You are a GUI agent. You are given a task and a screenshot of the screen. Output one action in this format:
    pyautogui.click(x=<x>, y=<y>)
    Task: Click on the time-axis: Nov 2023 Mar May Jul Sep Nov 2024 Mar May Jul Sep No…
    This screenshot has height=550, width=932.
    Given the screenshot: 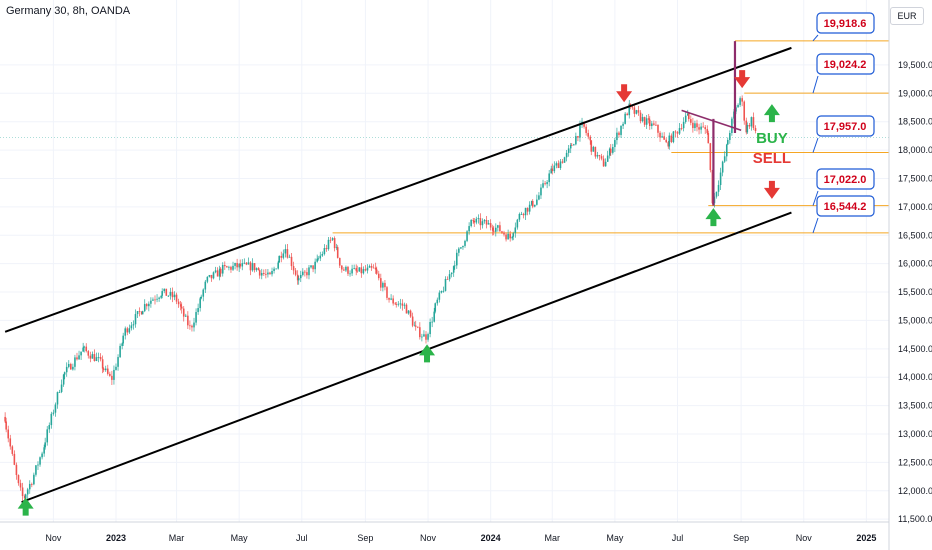 What is the action you would take?
    pyautogui.click(x=444, y=532)
    